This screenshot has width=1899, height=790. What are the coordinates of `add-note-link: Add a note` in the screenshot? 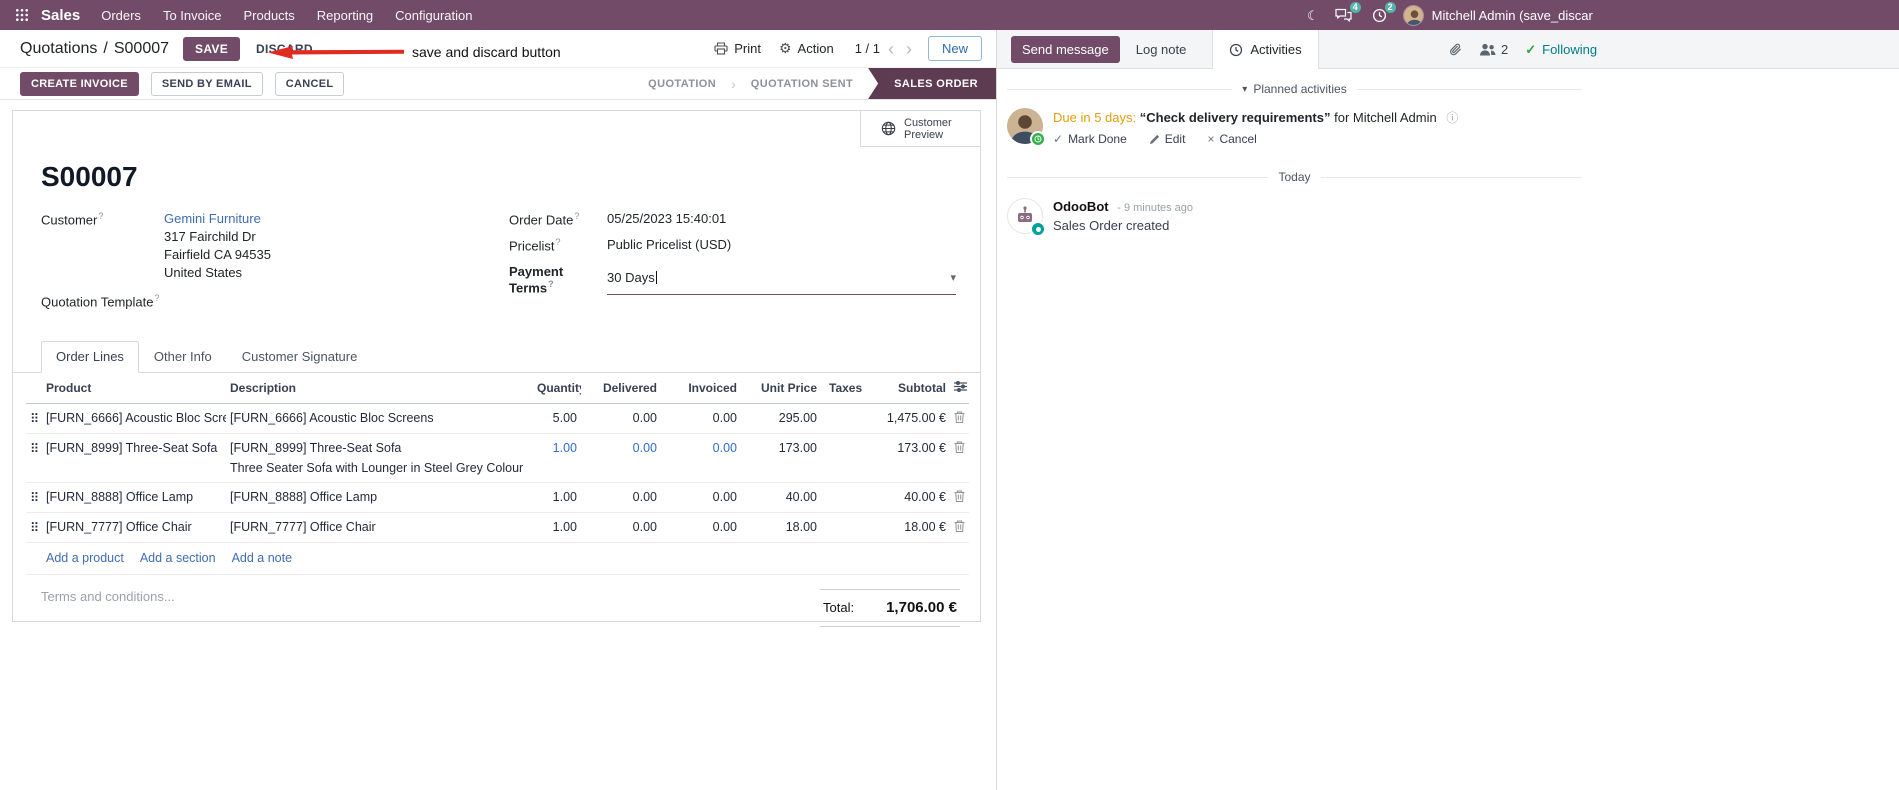 It's located at (262, 558).